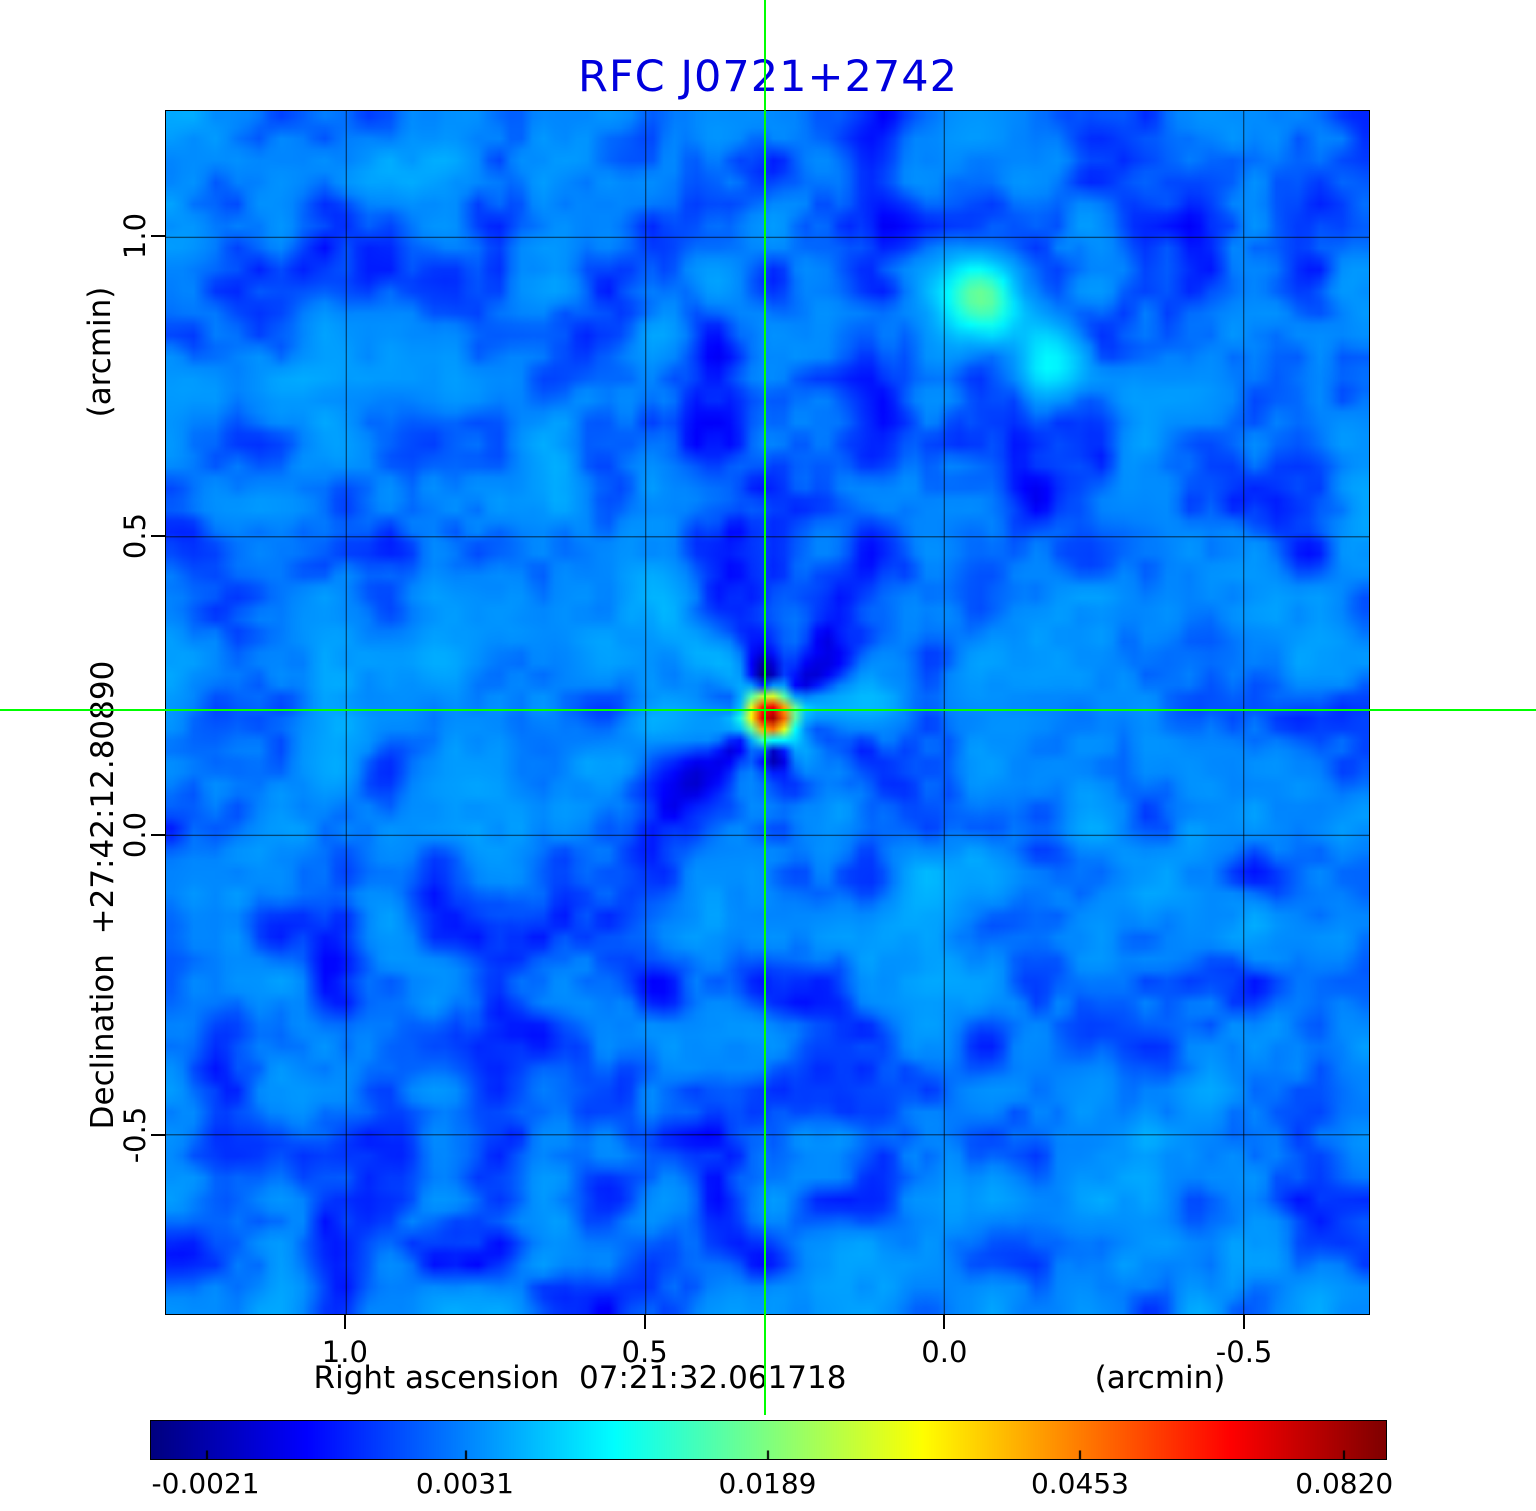  What do you see at coordinates (764, 707) in the screenshot?
I see `crosshair-vertical-line` at bounding box center [764, 707].